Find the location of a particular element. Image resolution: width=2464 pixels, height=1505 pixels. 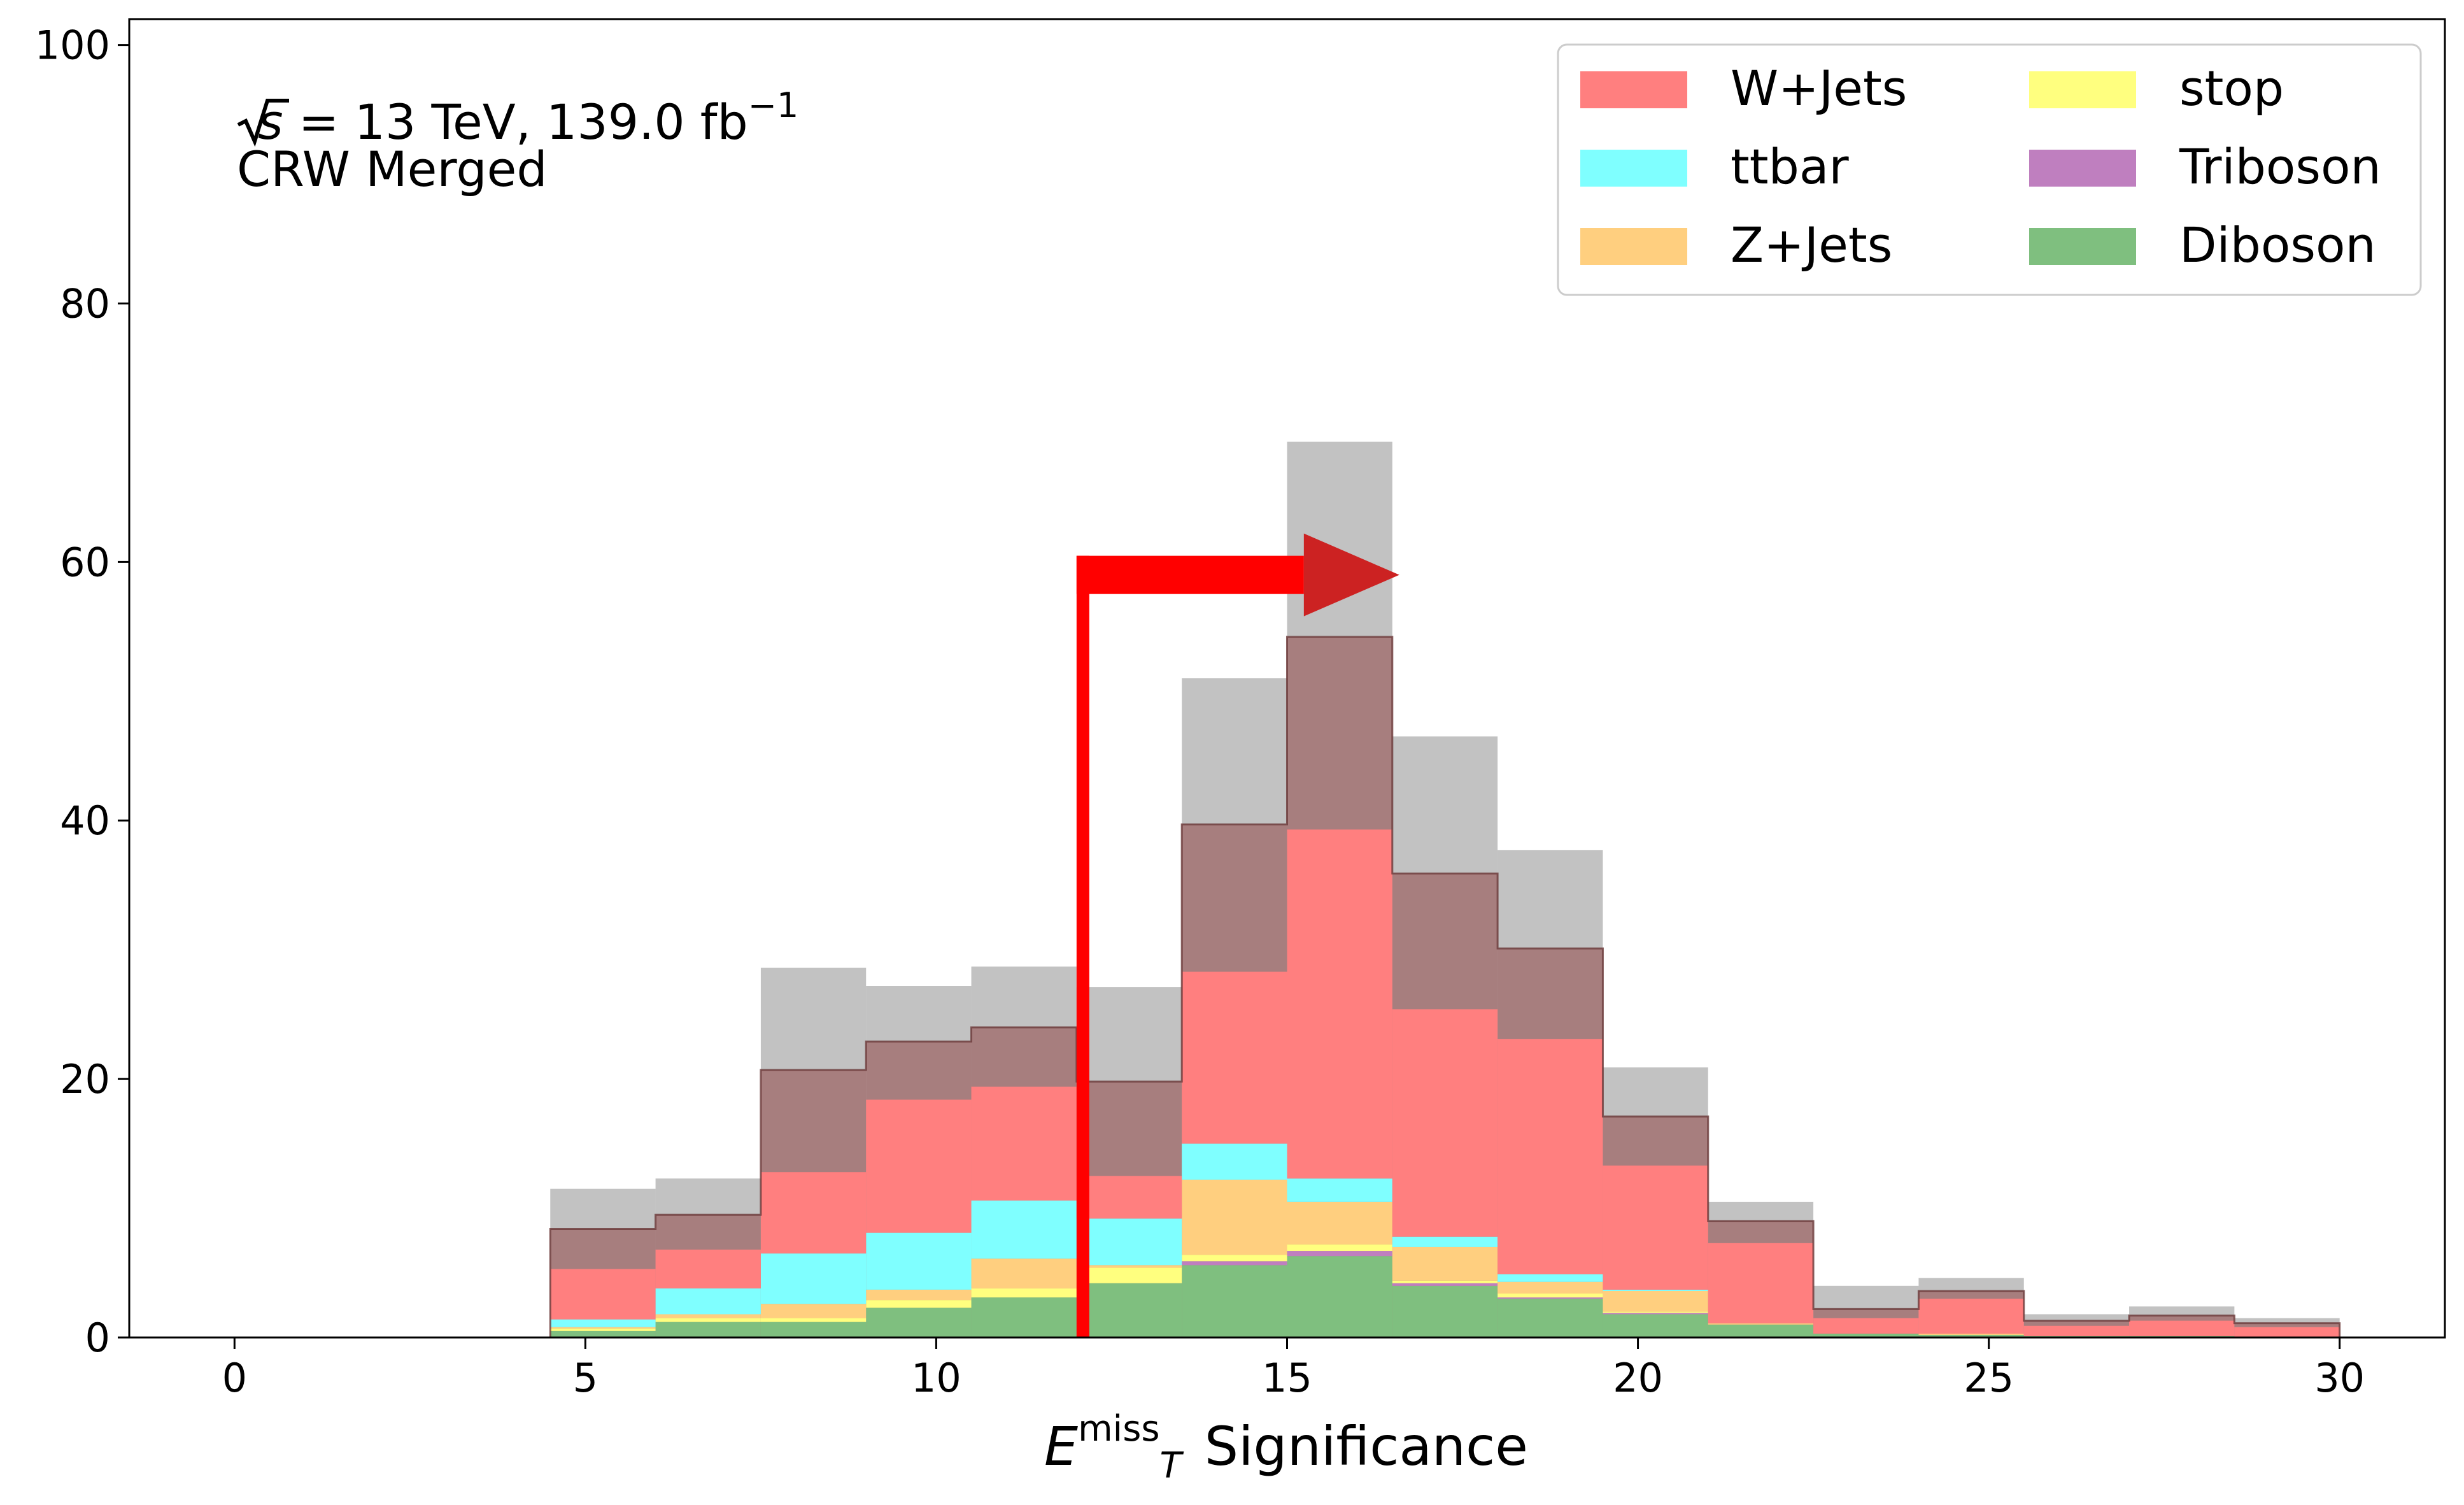

energy-lumi-label: s = 13 TeV, 139.0 fb−1 is located at coordinates (528, 117).